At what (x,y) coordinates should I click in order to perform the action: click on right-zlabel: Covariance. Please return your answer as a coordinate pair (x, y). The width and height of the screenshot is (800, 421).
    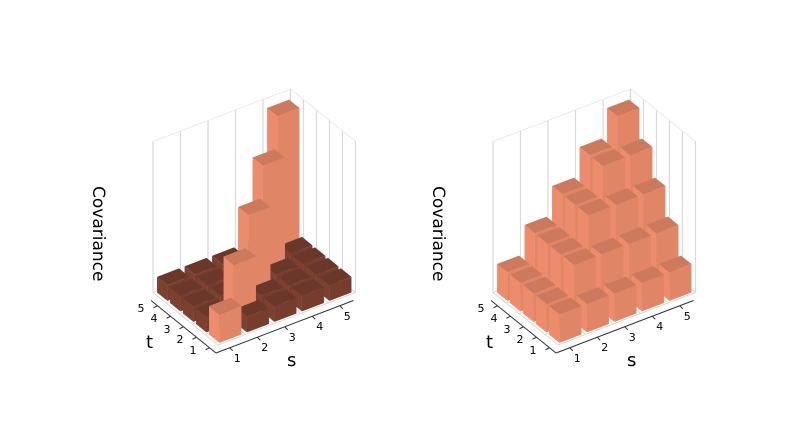
    Looking at the image, I should click on (438, 234).